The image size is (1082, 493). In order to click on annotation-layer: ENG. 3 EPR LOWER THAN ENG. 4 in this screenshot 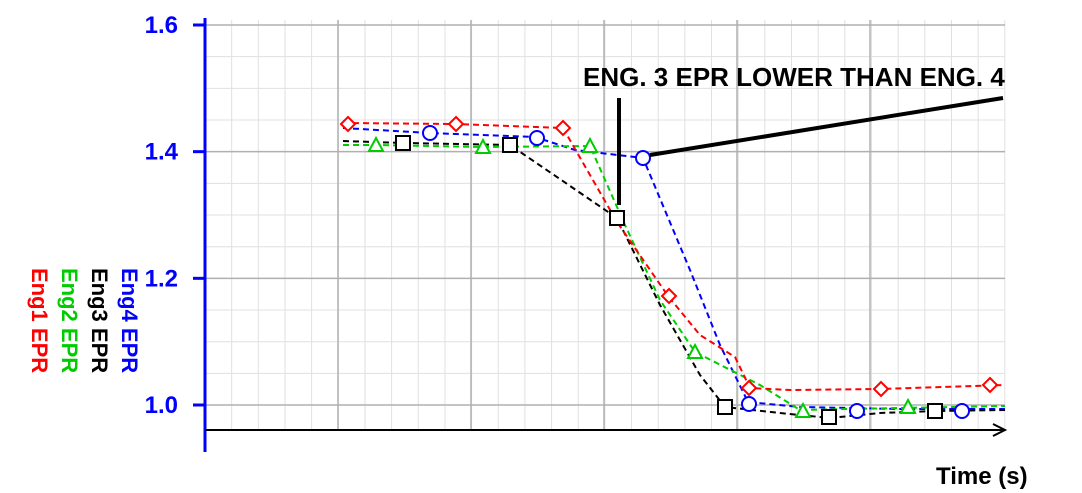, I will do `click(794, 133)`.